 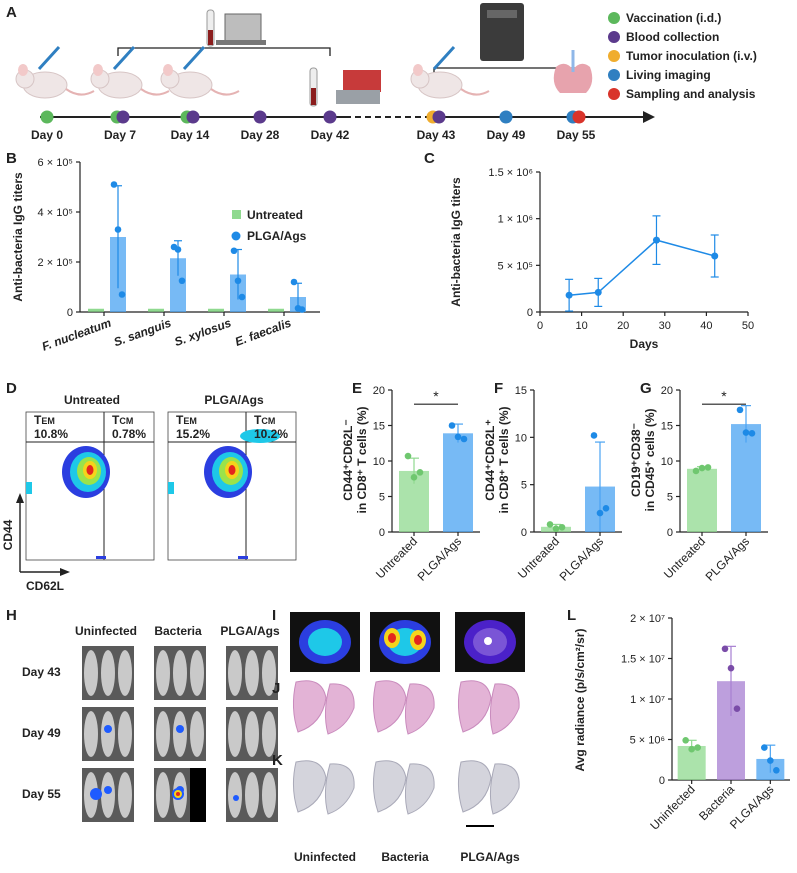 I want to click on panel-letter-l: L, so click(x=572, y=615).